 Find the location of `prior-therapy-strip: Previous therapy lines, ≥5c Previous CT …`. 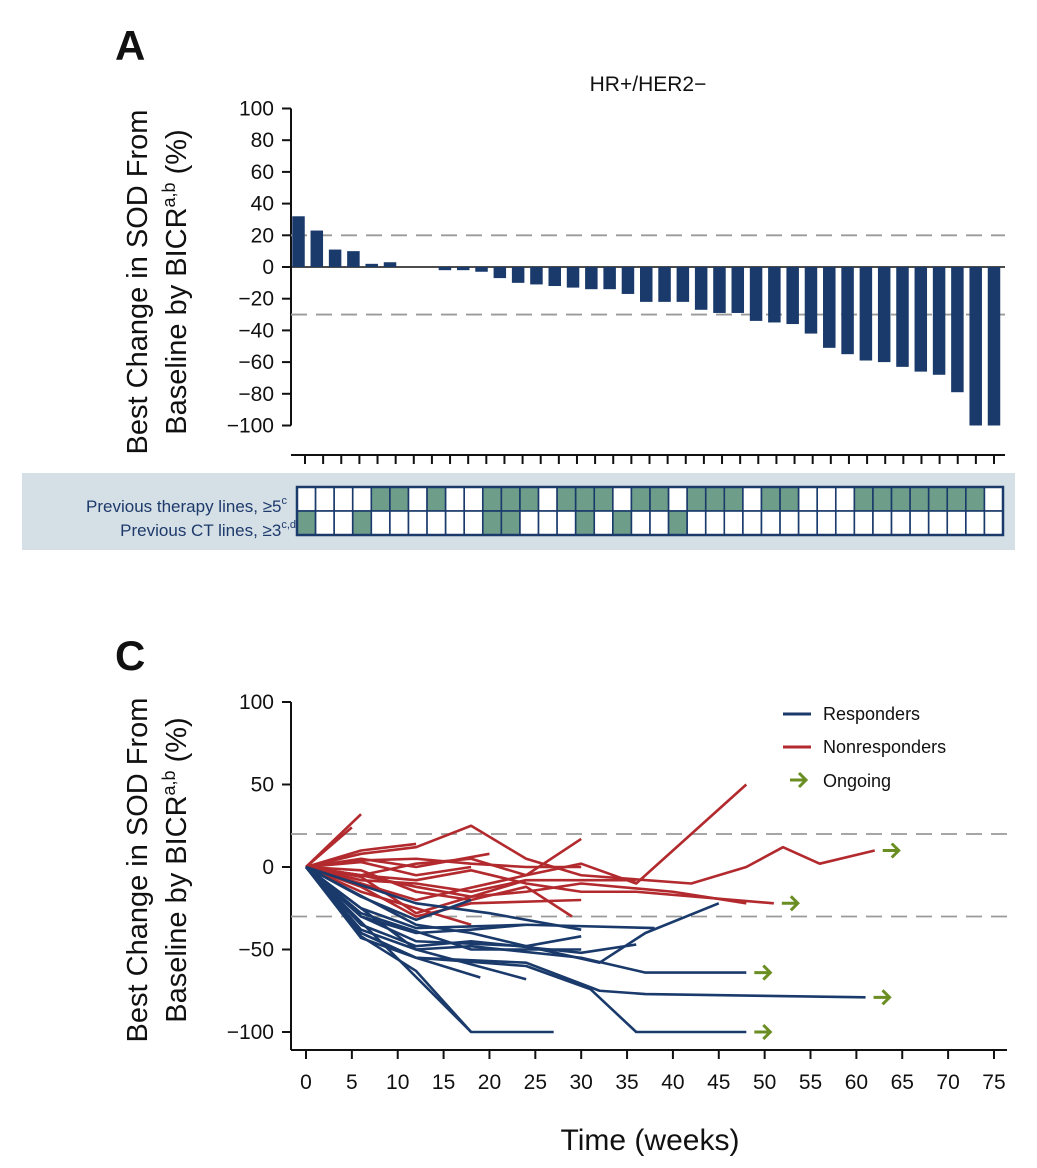

prior-therapy-strip: Previous therapy lines, ≥5c Previous CT … is located at coordinates (518, 511).